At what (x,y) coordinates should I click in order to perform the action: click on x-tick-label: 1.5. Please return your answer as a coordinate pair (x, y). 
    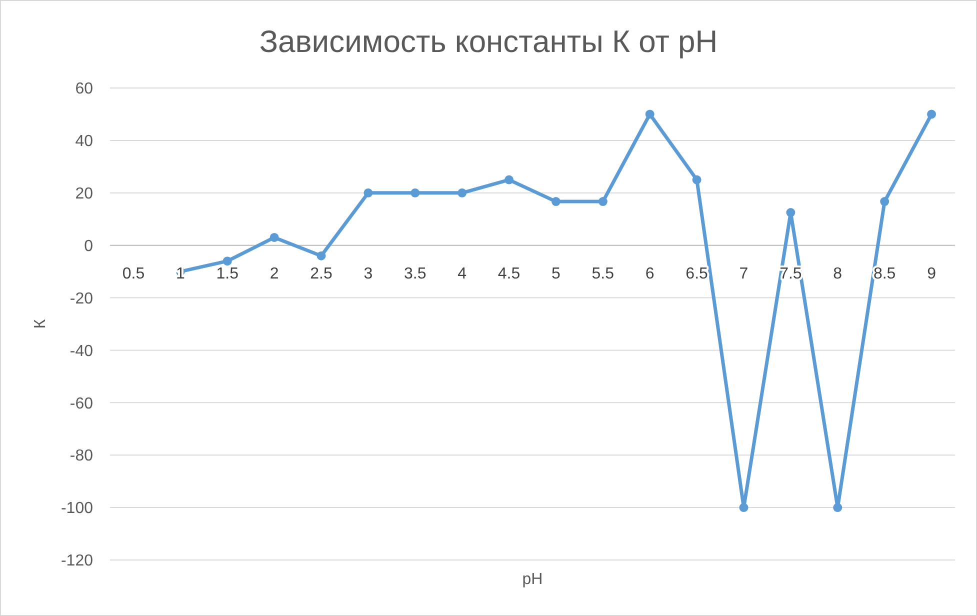
    Looking at the image, I should click on (227, 273).